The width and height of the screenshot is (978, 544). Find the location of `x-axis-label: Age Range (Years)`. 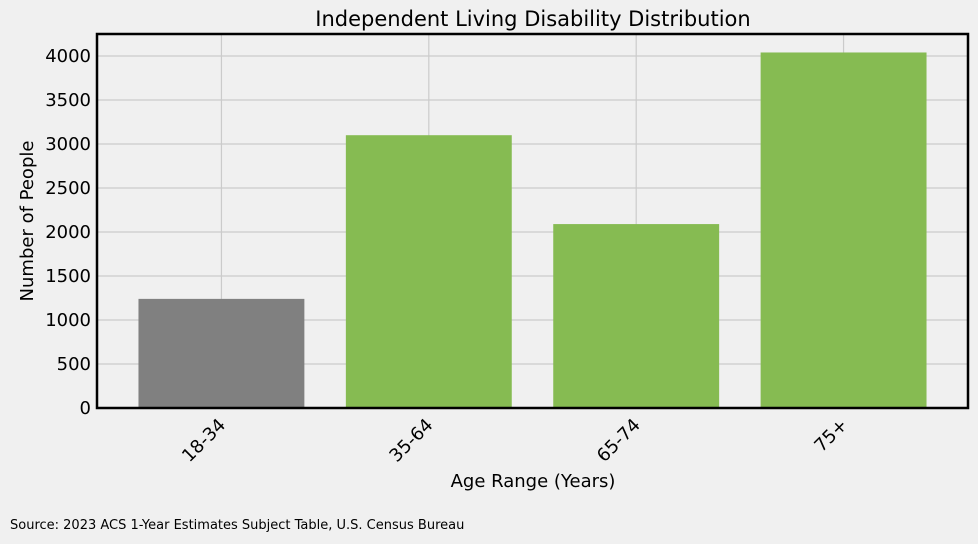

x-axis-label: Age Range (Years) is located at coordinates (533, 481).